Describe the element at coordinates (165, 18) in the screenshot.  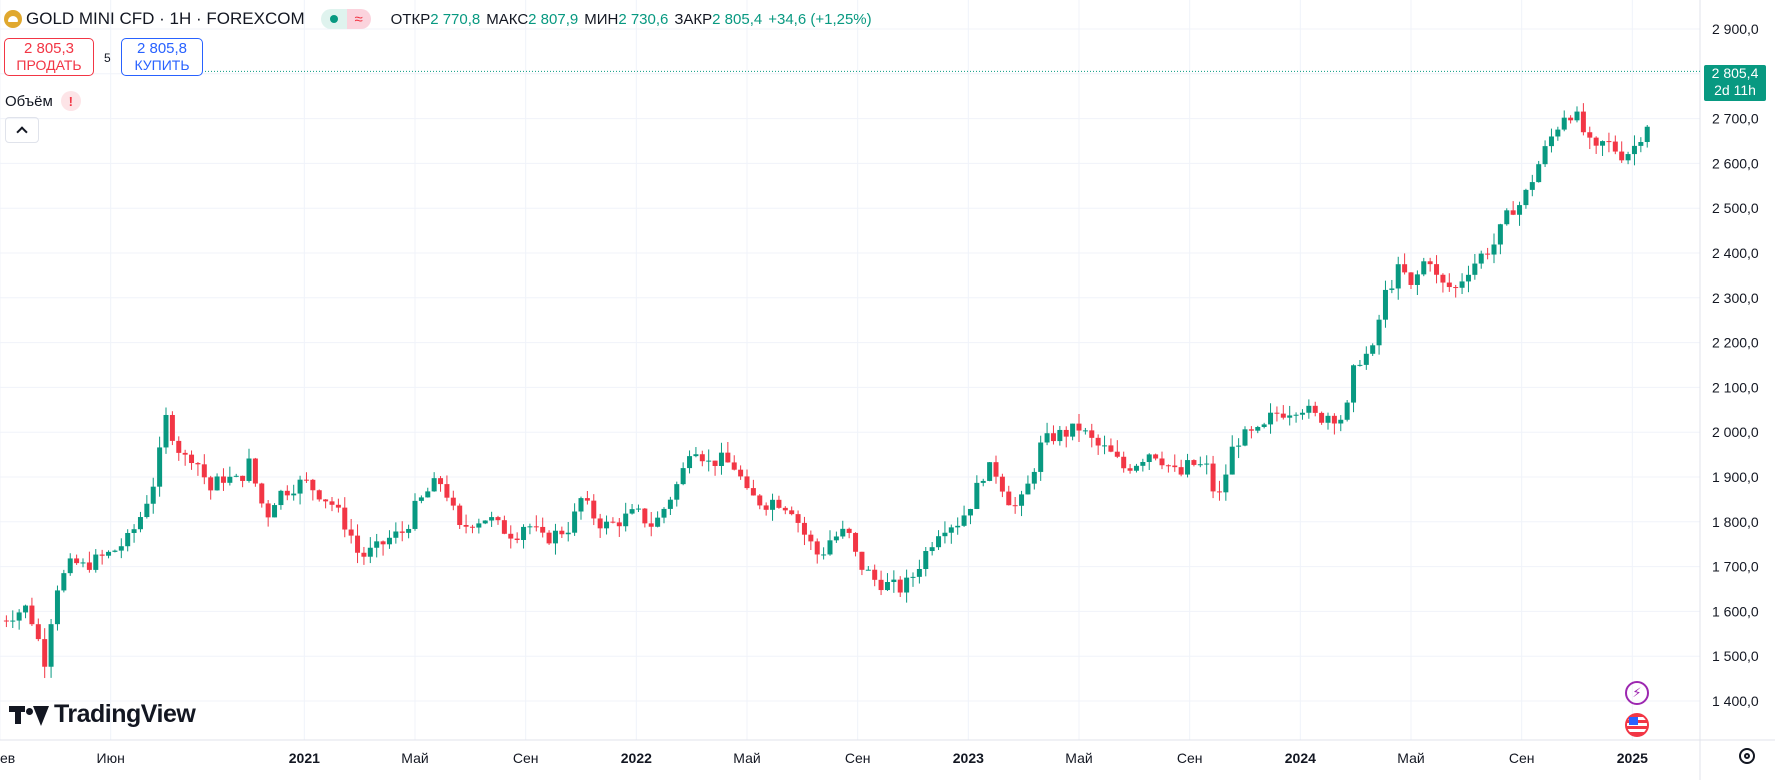
I see `symbol-title: GOLD MINI CFD · 1H · FOREXCOM` at that location.